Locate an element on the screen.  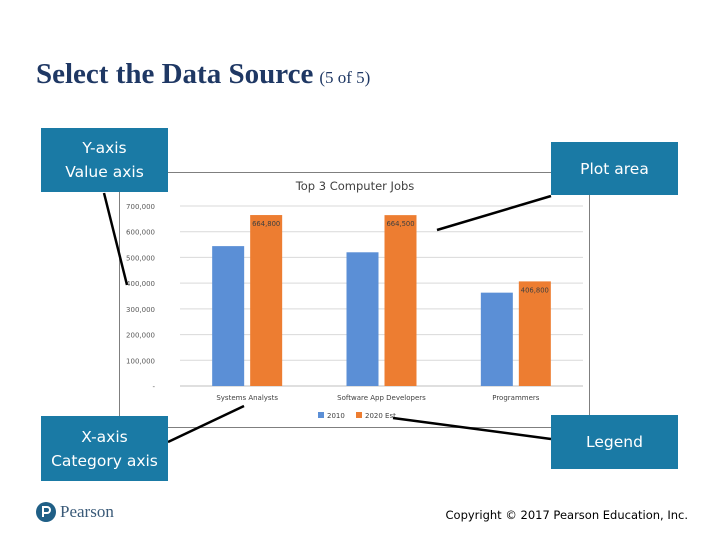
legend-label: 2020 Est is located at coordinates (380, 416).